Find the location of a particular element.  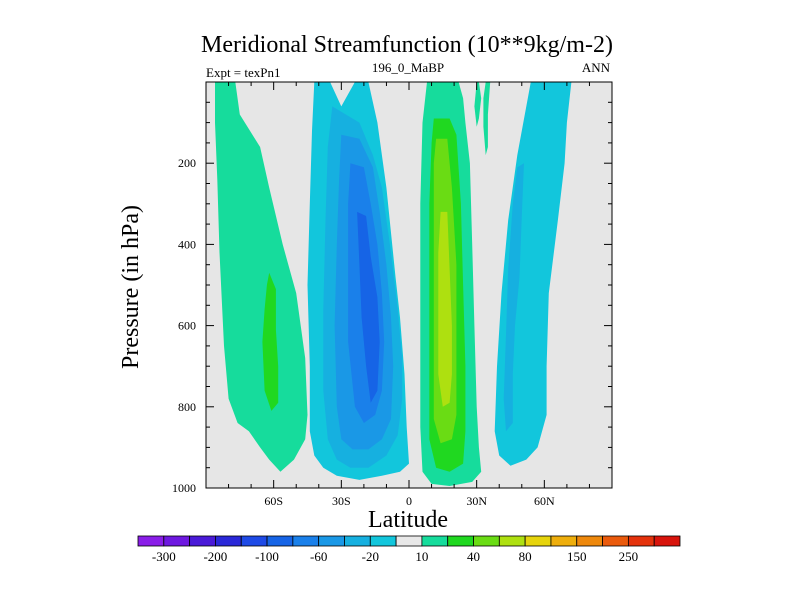

contour-north-streak-a is located at coordinates (478, 104).